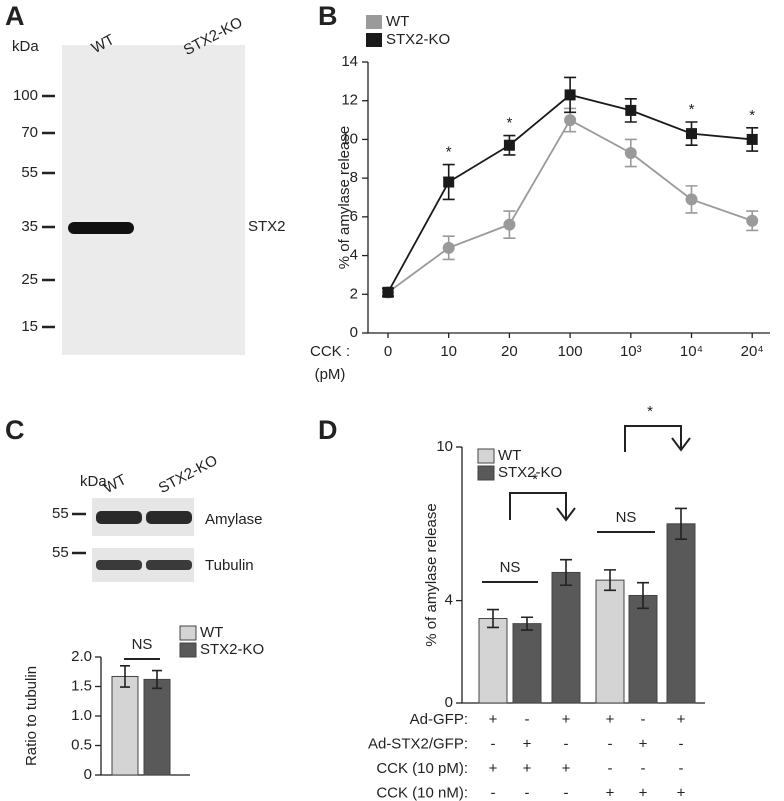 This screenshot has width=784, height=801. Describe the element at coordinates (650, 411) in the screenshot. I see `bracket-label: *` at that location.